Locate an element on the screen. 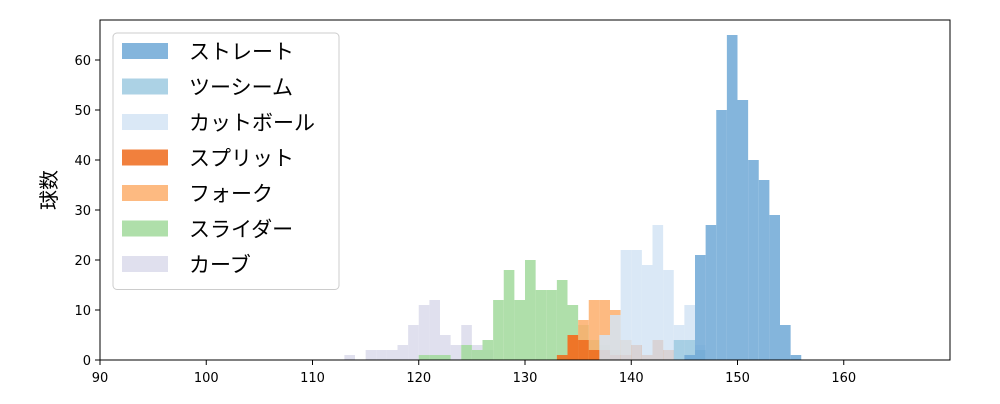 This screenshot has width=1000, height=404. x-tick-label: 100 is located at coordinates (206, 378).